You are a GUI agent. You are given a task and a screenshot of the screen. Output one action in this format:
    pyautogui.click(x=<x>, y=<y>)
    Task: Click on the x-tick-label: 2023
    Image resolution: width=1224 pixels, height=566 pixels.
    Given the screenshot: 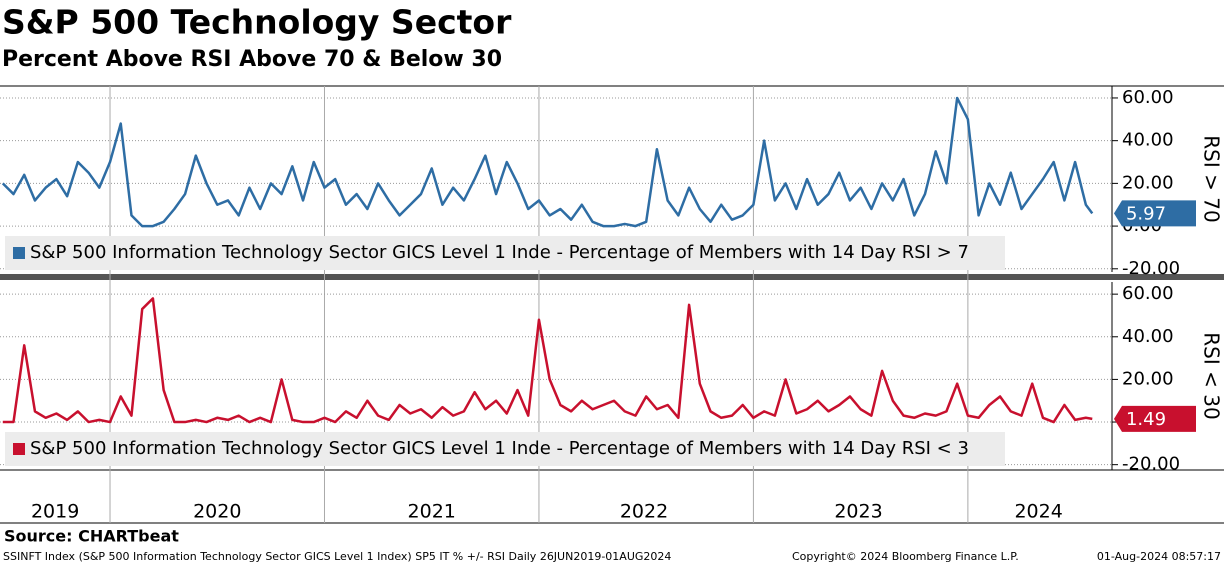 What is the action you would take?
    pyautogui.click(x=858, y=512)
    